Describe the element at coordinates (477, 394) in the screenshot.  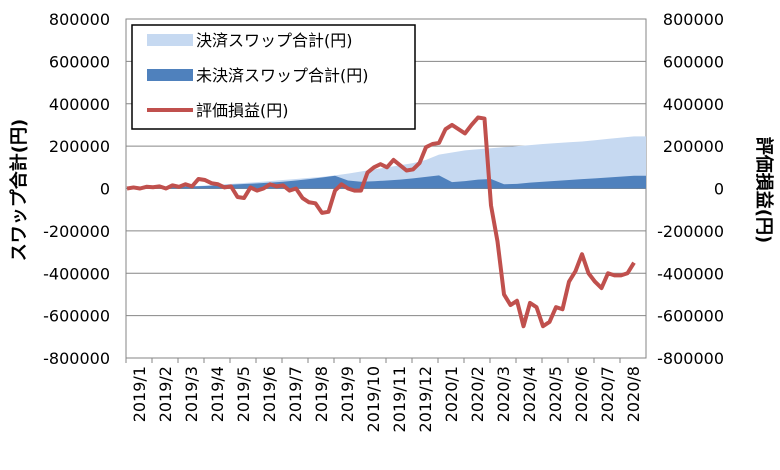
I see `x-tick-label: 2020/2` at that location.